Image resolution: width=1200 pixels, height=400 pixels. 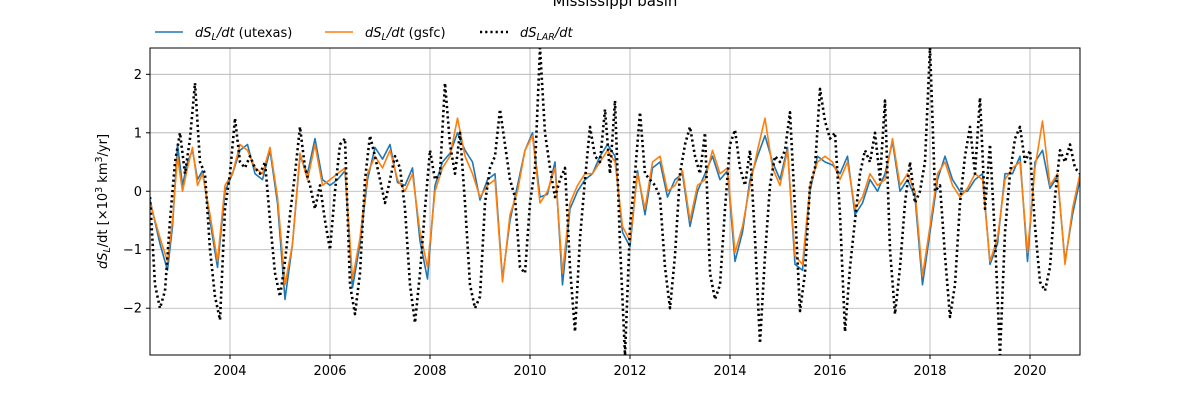 I want to click on y-tick-label: 1, so click(x=138, y=133).